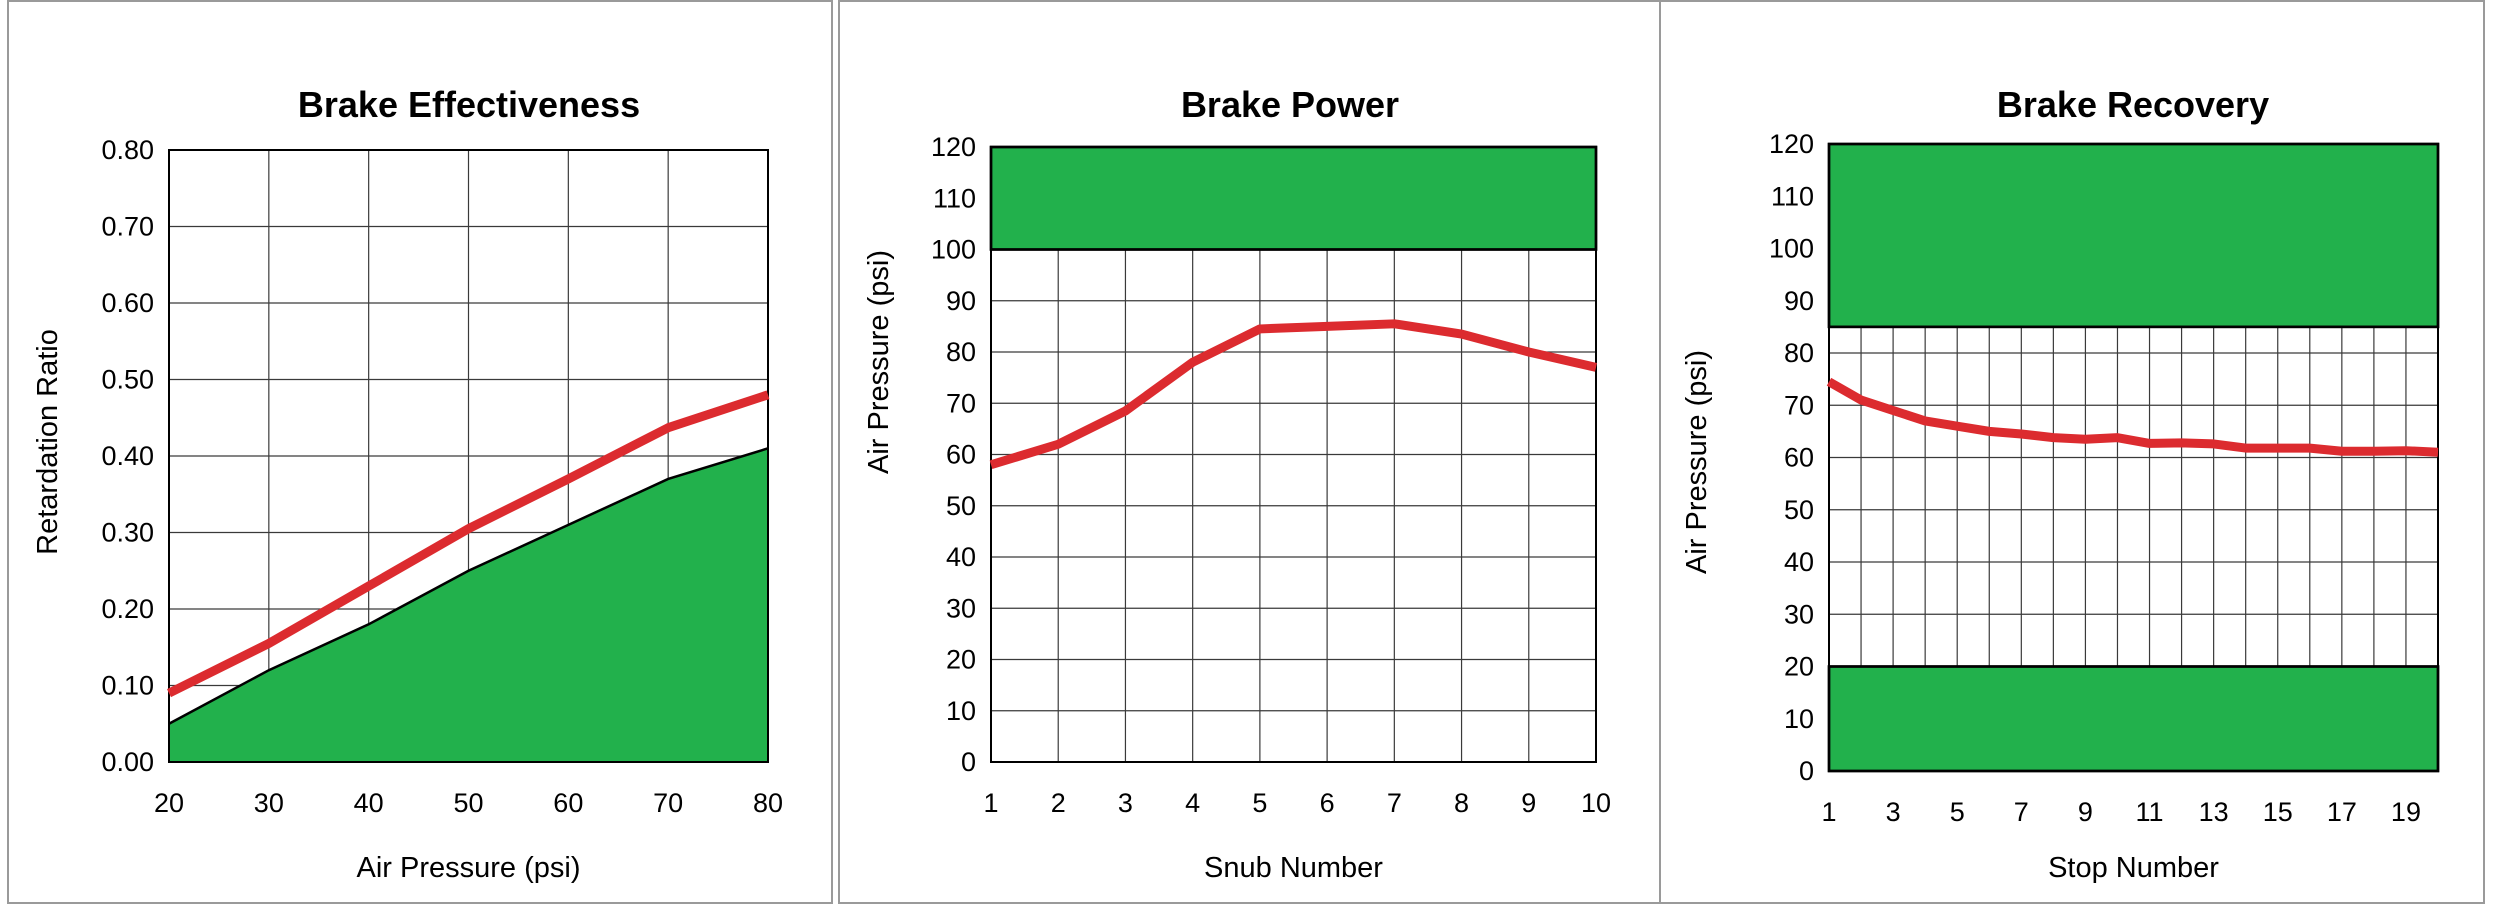 Image resolution: width=2500 pixels, height=907 pixels. Describe the element at coordinates (127, 456) in the screenshot. I see `y-tick-label: 0.40` at that location.